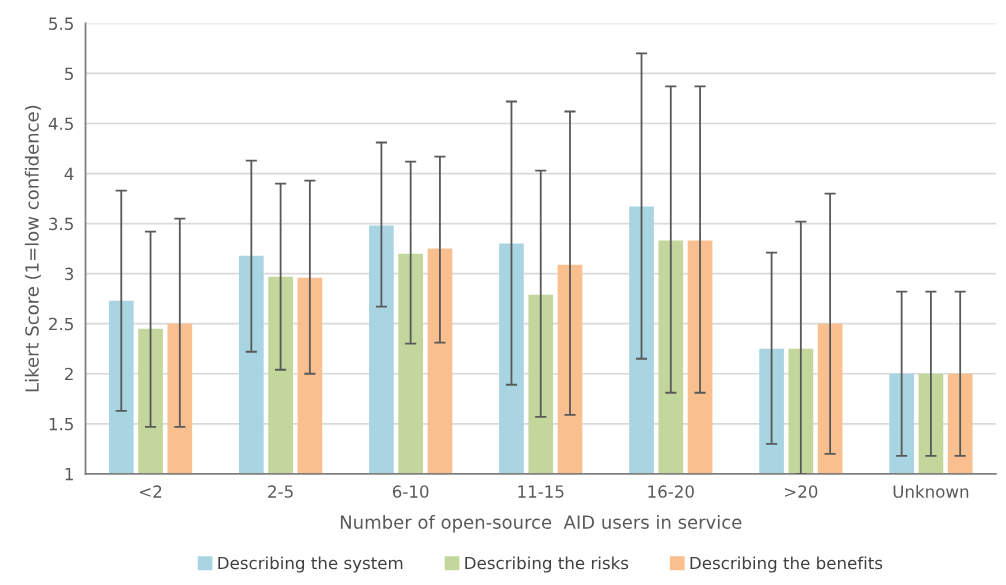  Describe the element at coordinates (69, 474) in the screenshot. I see `y-tick-label: 1` at that location.